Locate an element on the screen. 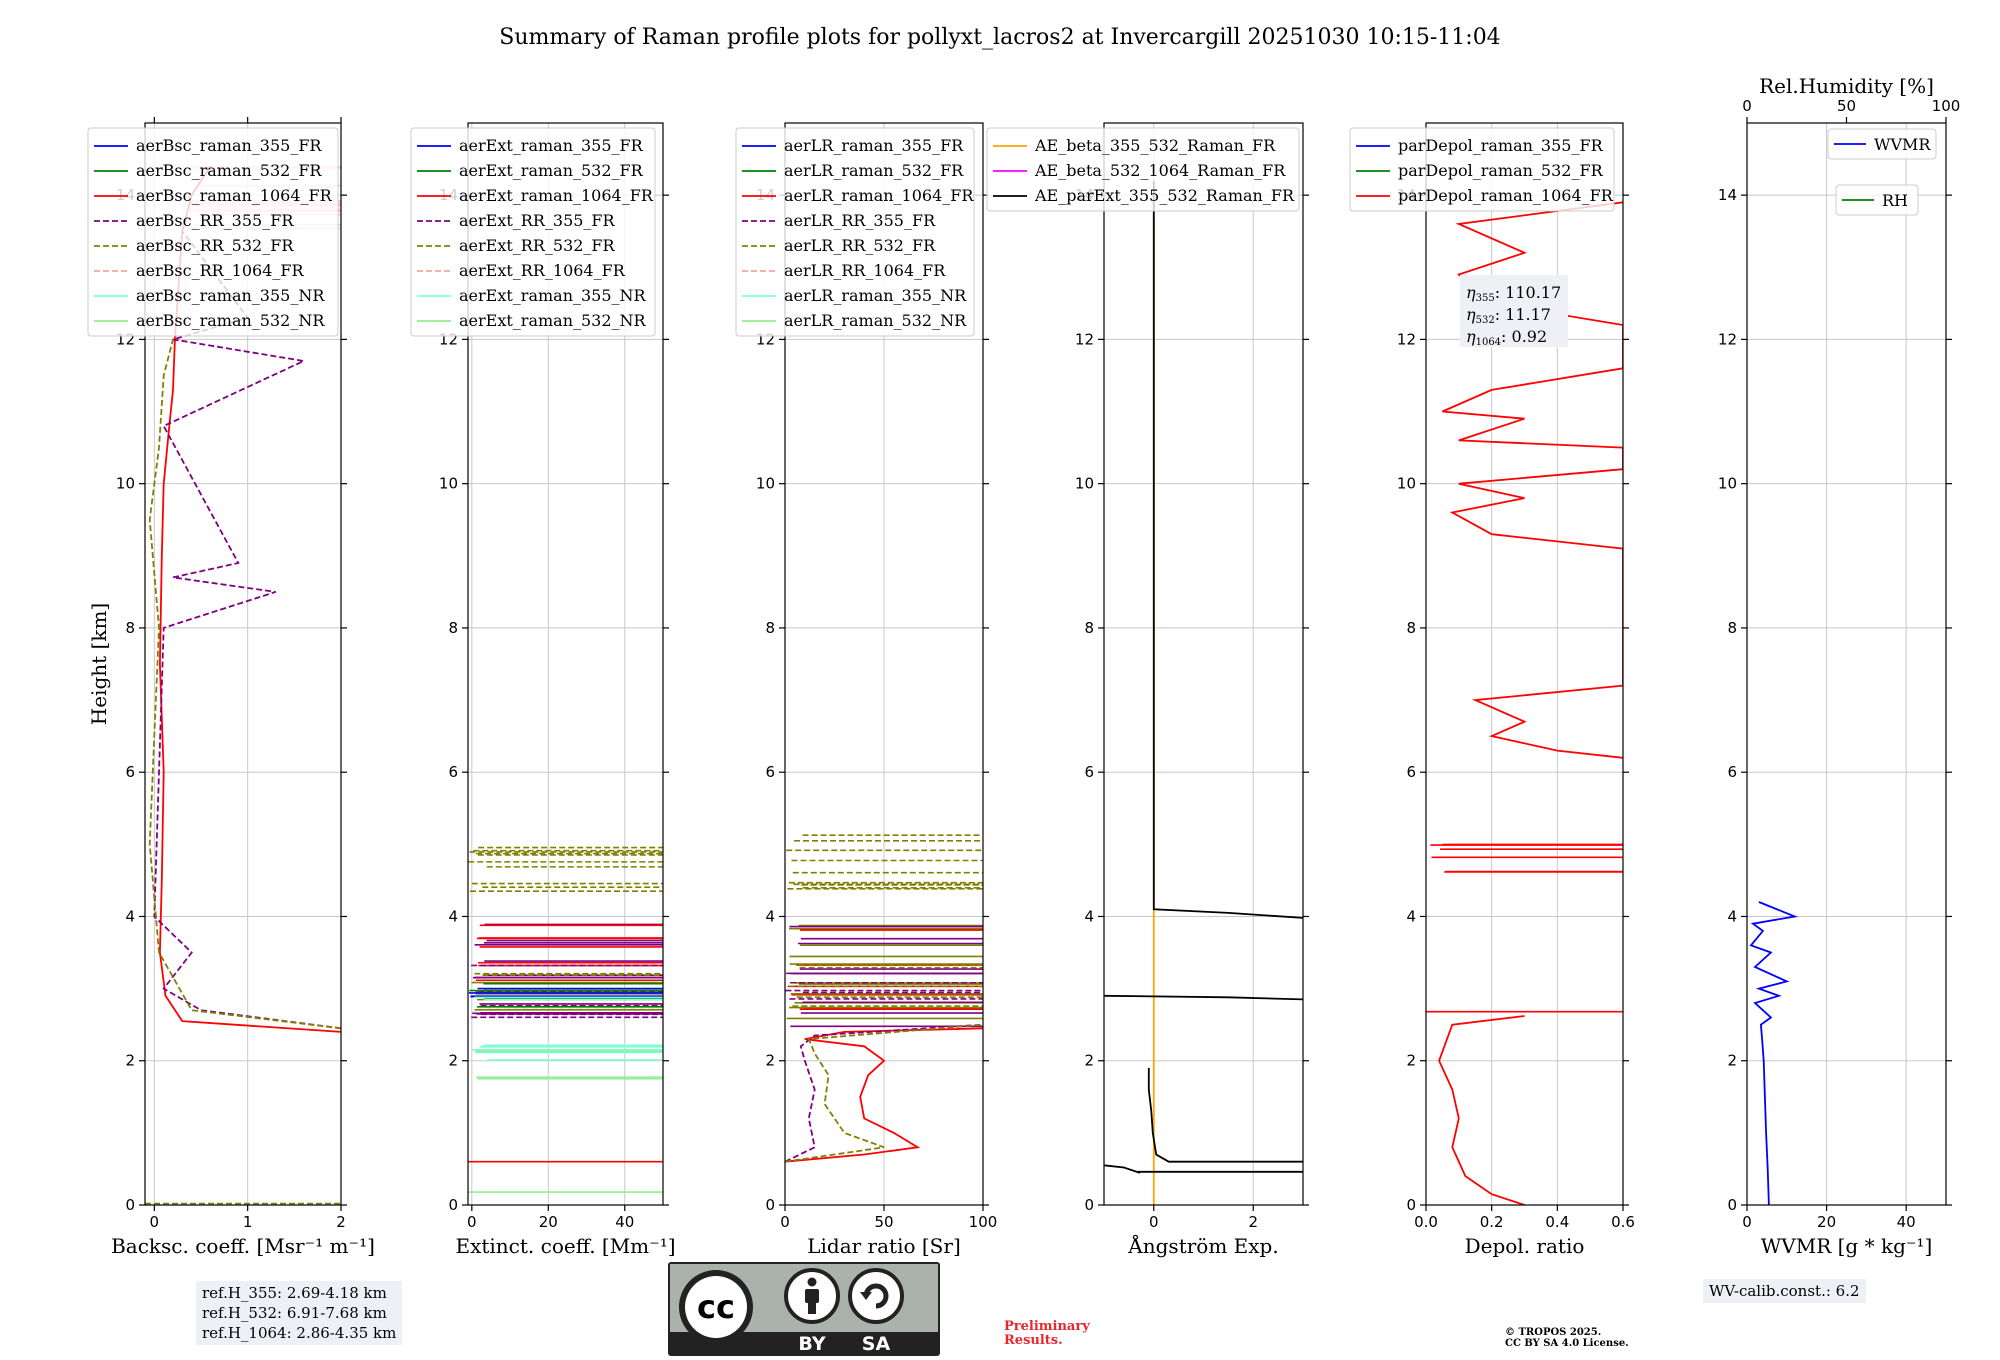  legend-entry: aerBsc_RR_532_FR is located at coordinates (215, 245).